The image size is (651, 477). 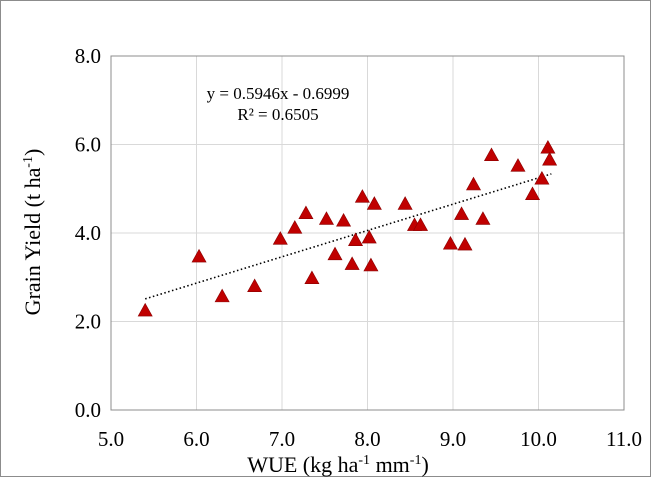 What do you see at coordinates (88, 322) in the screenshot?
I see `y-tick-label: 2.0` at bounding box center [88, 322].